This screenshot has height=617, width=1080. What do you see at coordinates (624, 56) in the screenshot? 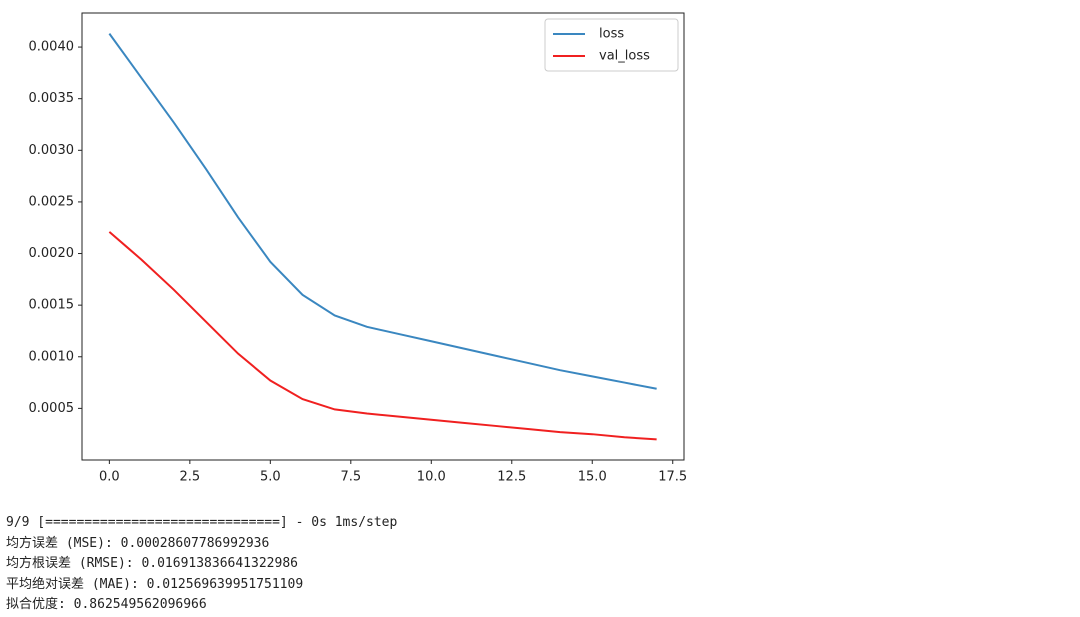
I see `legend-label: val_loss` at bounding box center [624, 56].